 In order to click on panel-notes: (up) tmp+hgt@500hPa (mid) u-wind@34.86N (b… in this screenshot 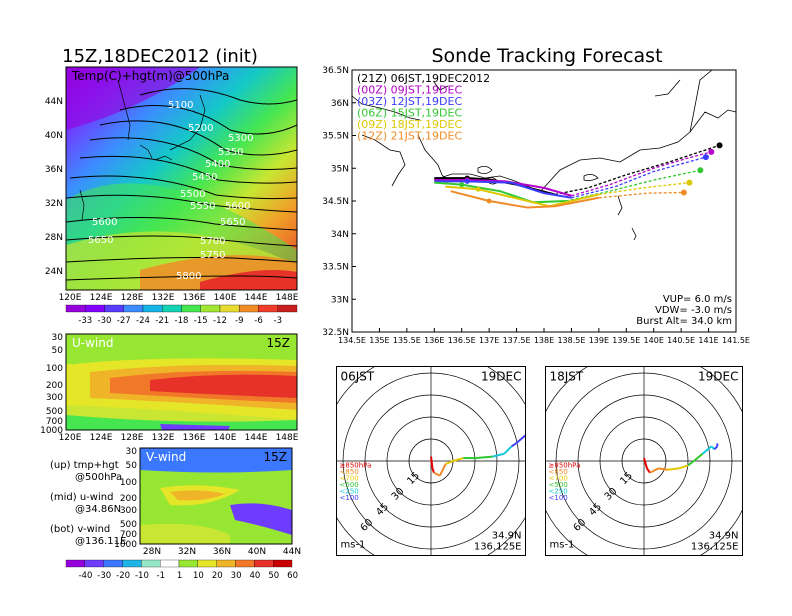, I will do `click(88, 503)`.